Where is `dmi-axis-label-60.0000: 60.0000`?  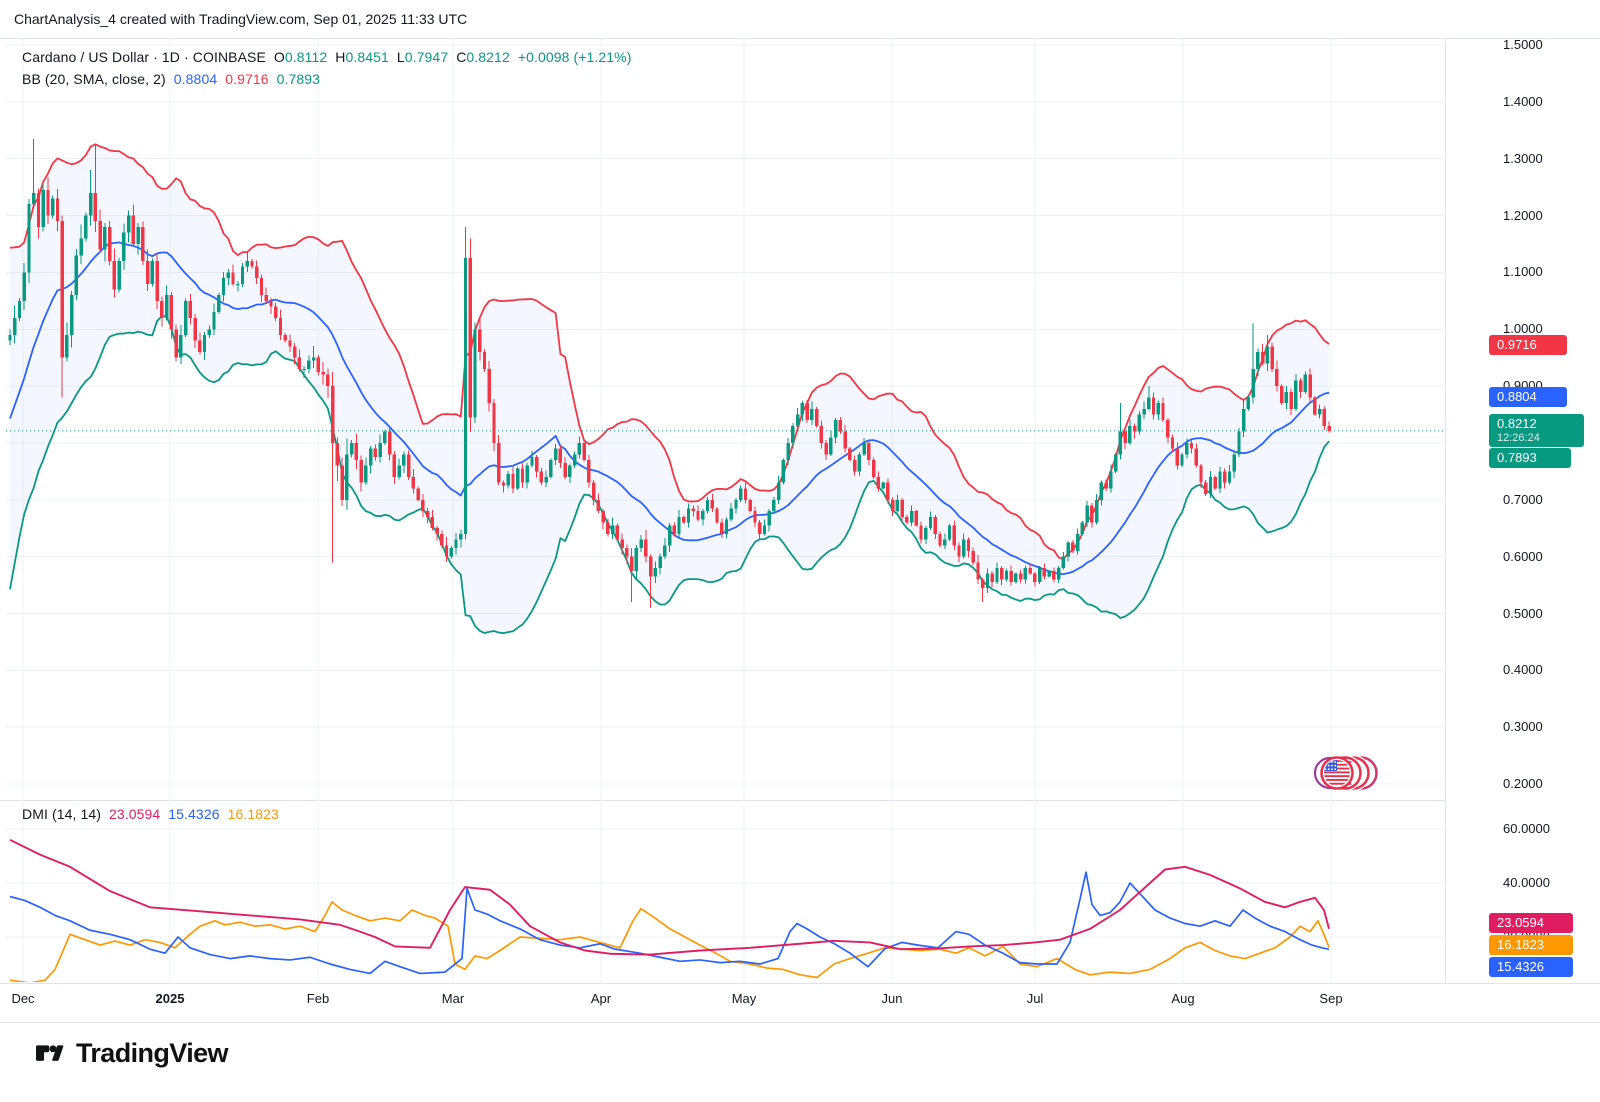
dmi-axis-label-60.0000: 60.0000 is located at coordinates (1526, 828).